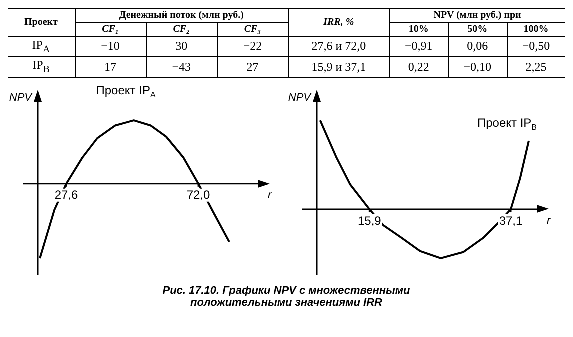  Describe the element at coordinates (110, 67) in the screenshot. I see `text: 17` at that location.